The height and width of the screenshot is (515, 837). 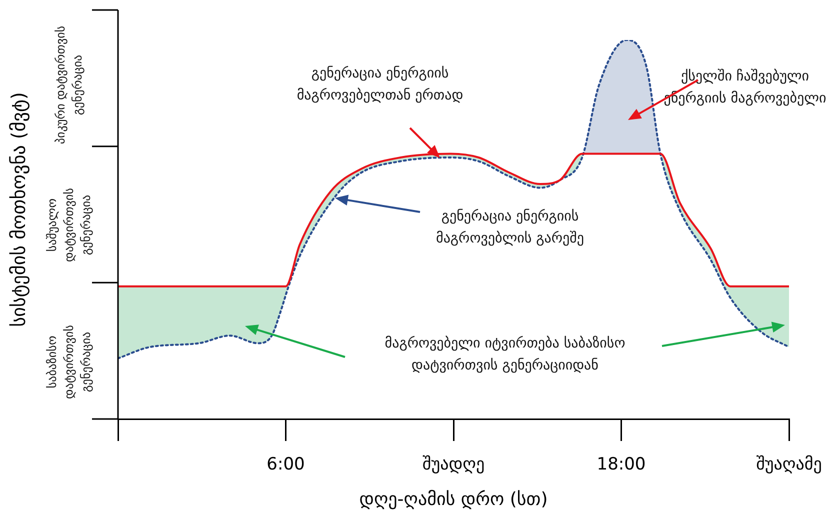 I want to click on x-axis-title: დღე-ღამის დრო (სთ), so click(x=453, y=499).